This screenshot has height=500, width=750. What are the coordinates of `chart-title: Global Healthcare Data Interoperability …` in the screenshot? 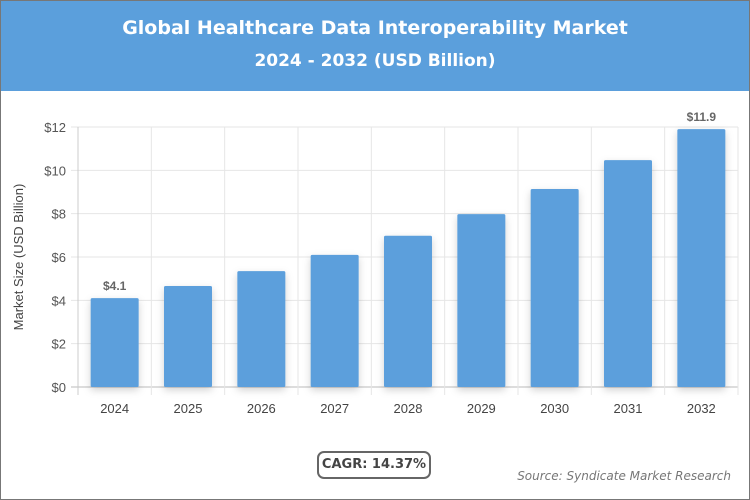 It's located at (375, 28).